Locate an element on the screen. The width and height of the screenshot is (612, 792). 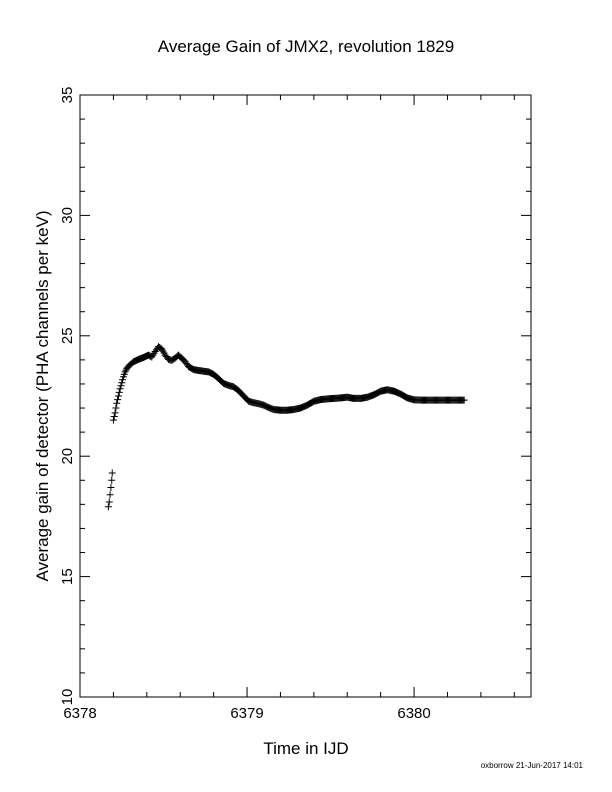
x-axis-label: Time in IJD is located at coordinates (305, 748).